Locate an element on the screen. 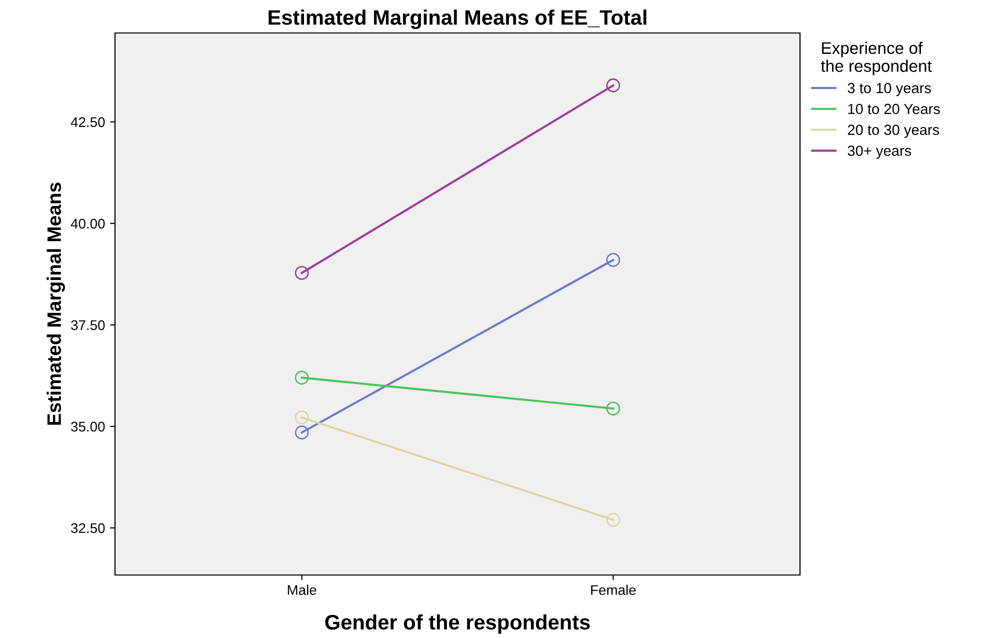  legend-title: Experience of the respondent is located at coordinates (876, 59).